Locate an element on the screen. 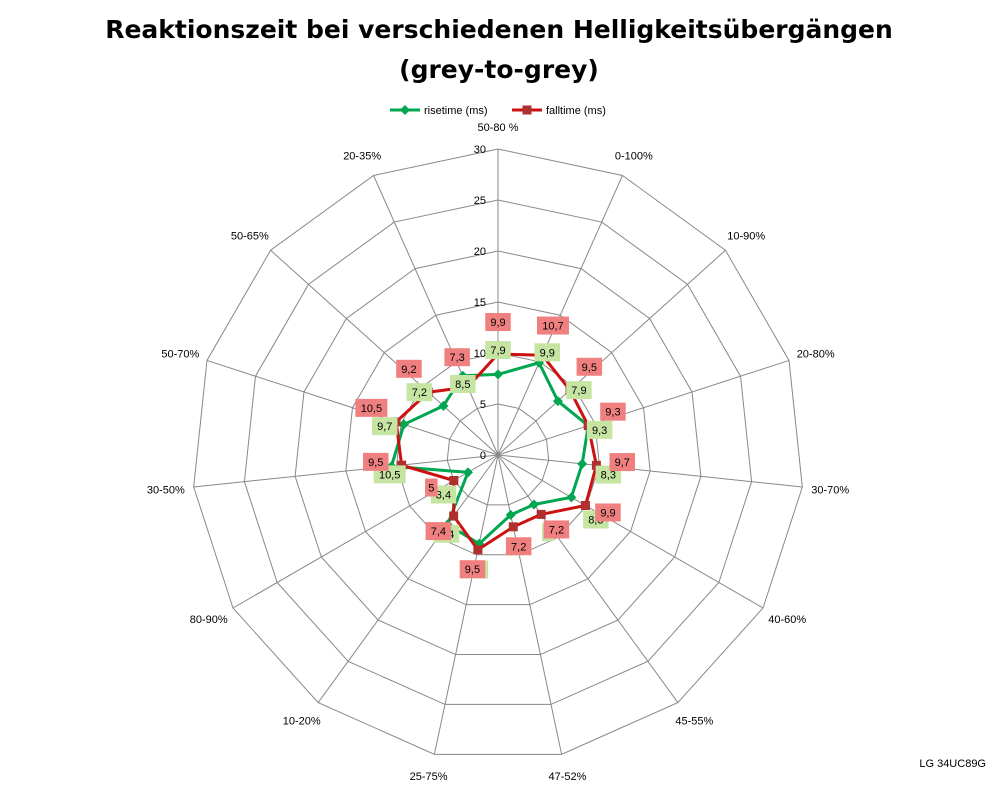 Image resolution: width=998 pixels, height=786 pixels. radial-tick-label: 25 is located at coordinates (480, 201).